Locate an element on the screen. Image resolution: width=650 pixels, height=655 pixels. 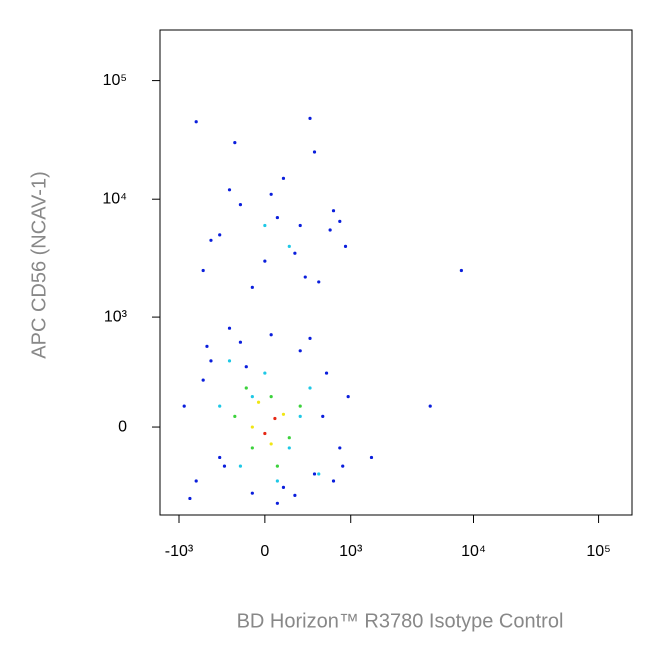
x-tick-label: 10⁴ is located at coordinates (473, 551).